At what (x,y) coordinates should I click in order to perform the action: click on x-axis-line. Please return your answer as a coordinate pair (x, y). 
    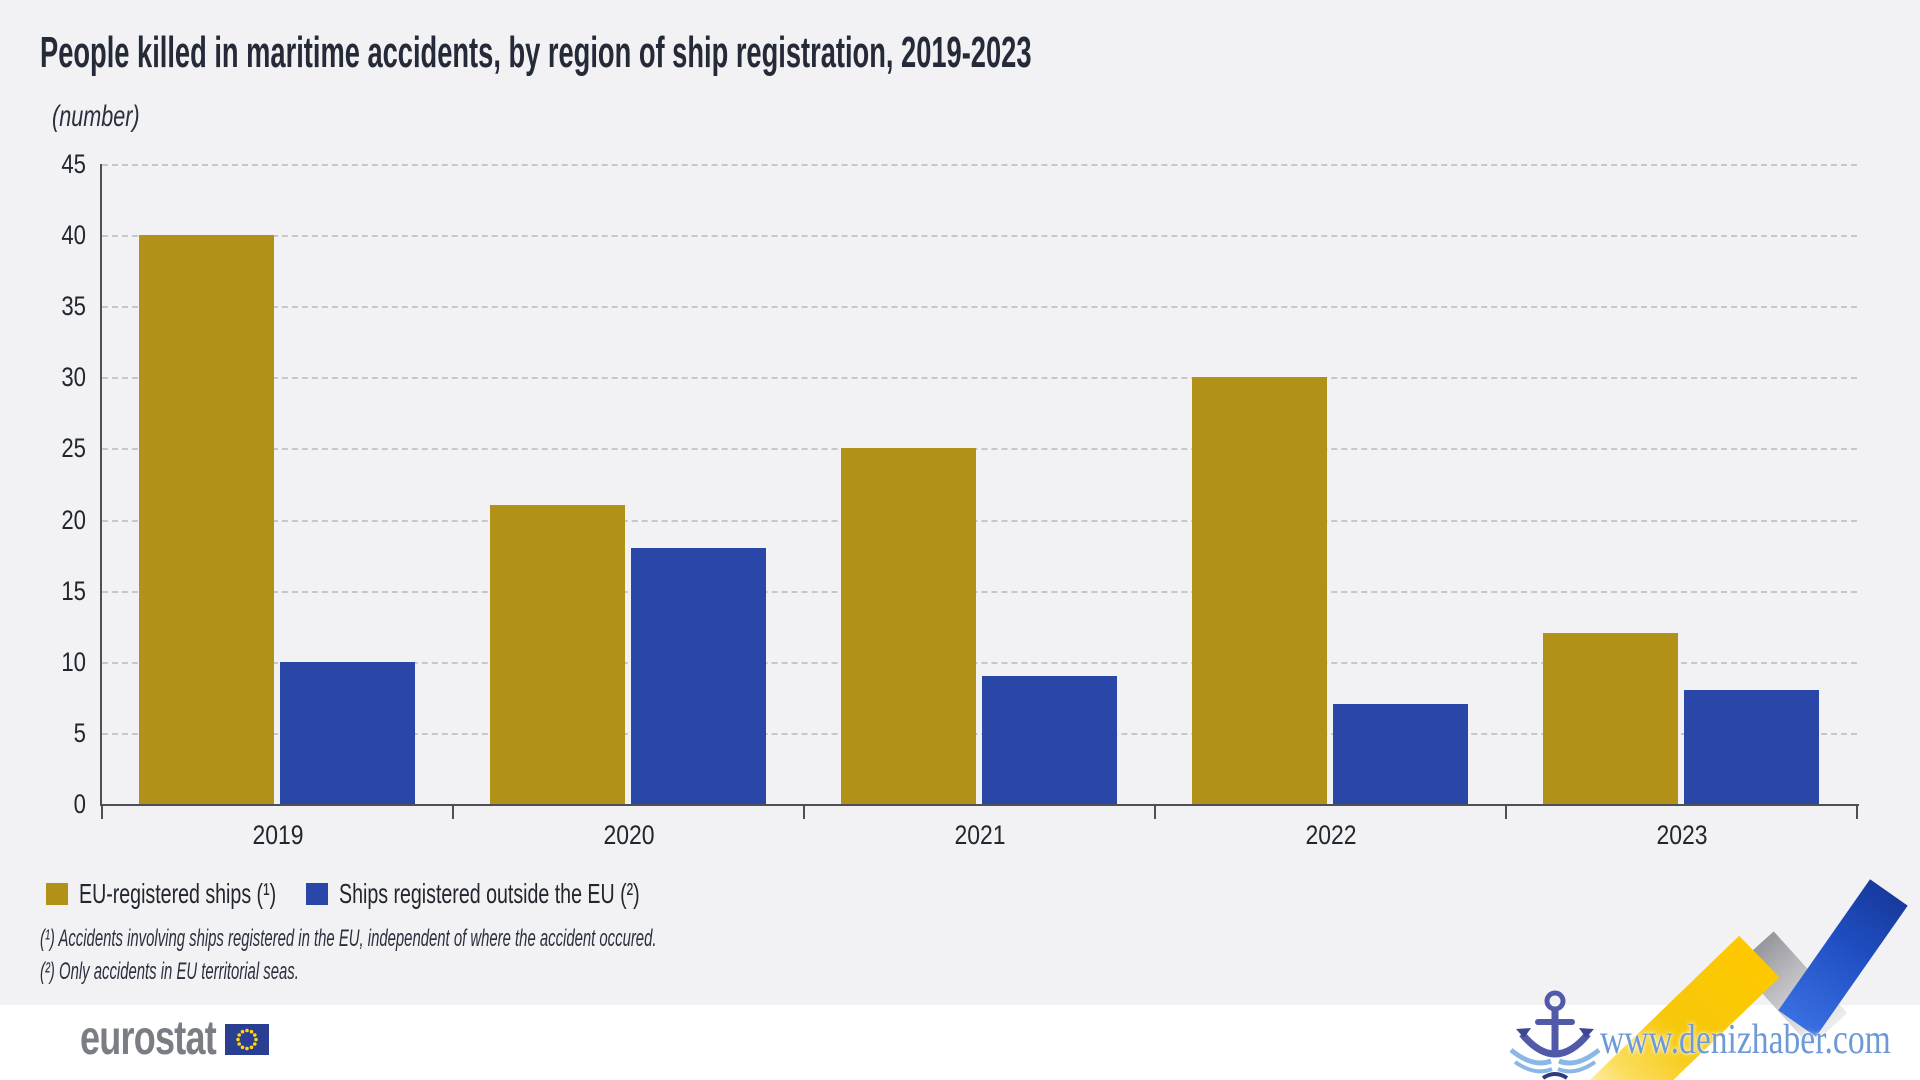
    Looking at the image, I should click on (979, 805).